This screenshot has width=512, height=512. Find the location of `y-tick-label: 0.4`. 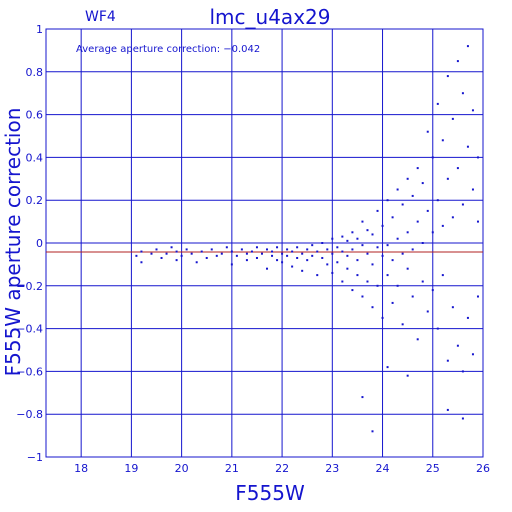

y-tick-label: 0.4 is located at coordinates (35, 157).